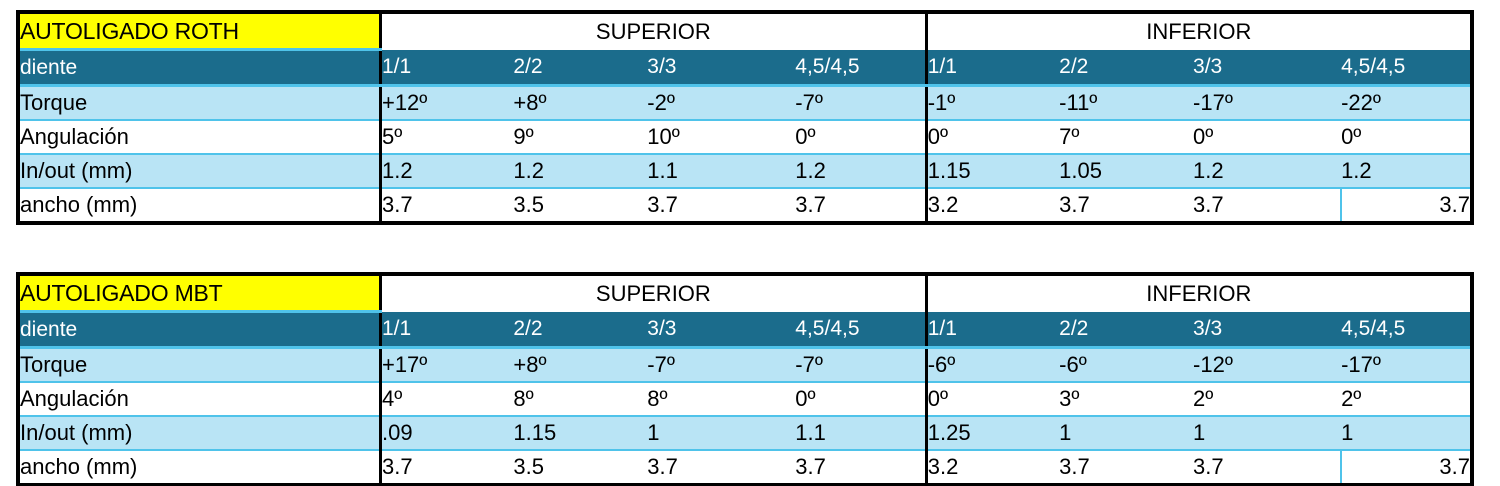 The image size is (1500, 486). I want to click on cell-sup-inout-4: 1.1, so click(861, 433).